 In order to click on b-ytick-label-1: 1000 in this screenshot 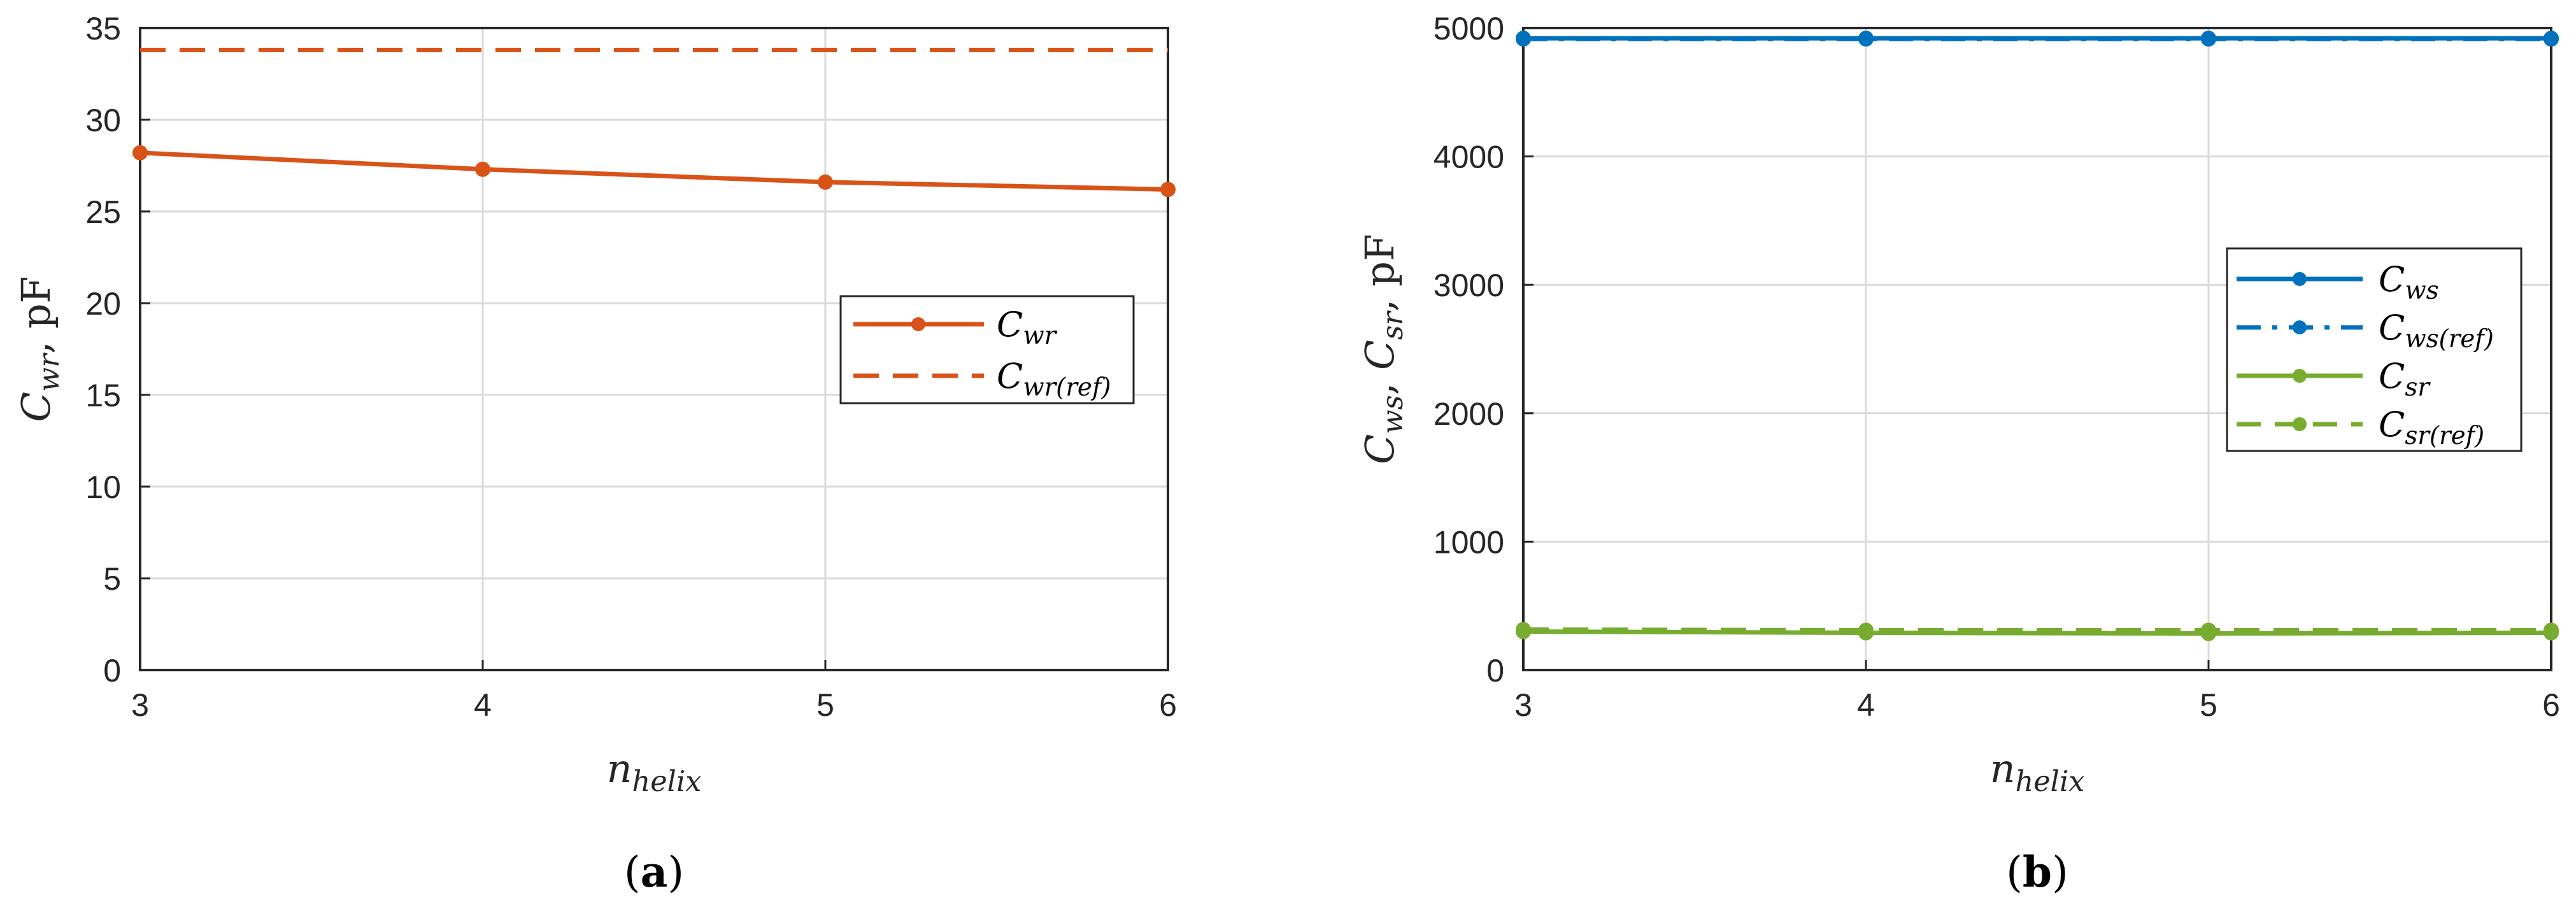, I will do `click(1469, 542)`.